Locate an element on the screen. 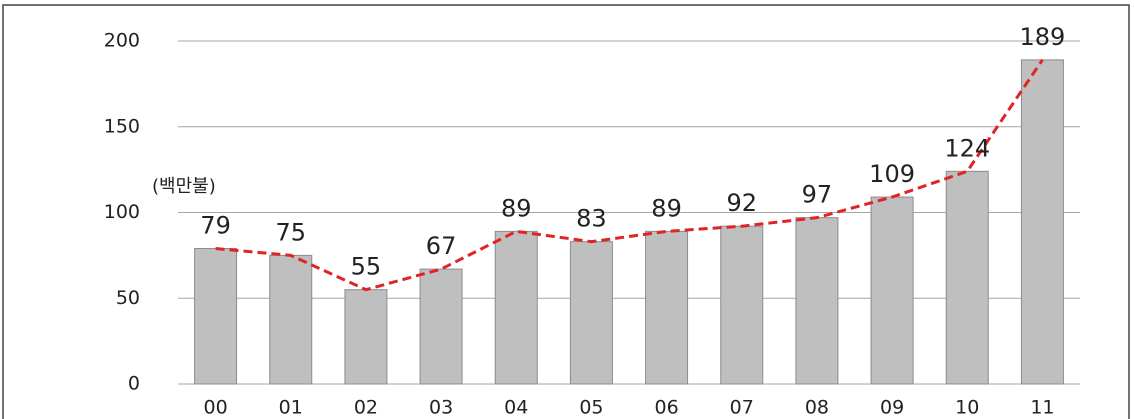 This screenshot has width=1134, height=419. x-tick-label: 02 is located at coordinates (366, 408).